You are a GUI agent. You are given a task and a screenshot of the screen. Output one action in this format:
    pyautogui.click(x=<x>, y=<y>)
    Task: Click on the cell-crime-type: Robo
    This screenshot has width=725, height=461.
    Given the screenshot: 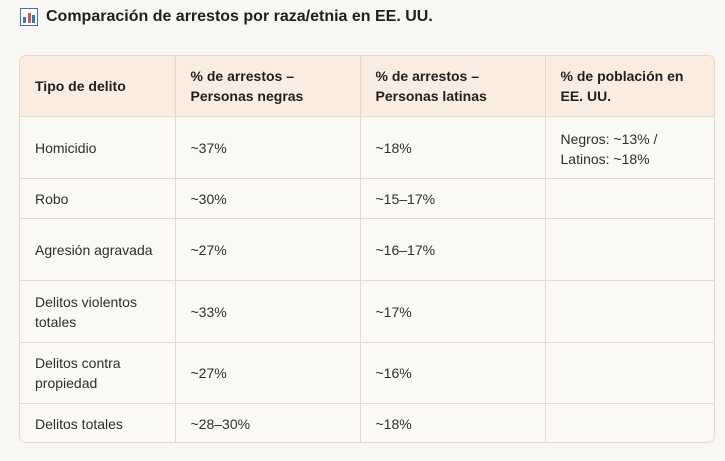 What is the action you would take?
    pyautogui.click(x=98, y=198)
    